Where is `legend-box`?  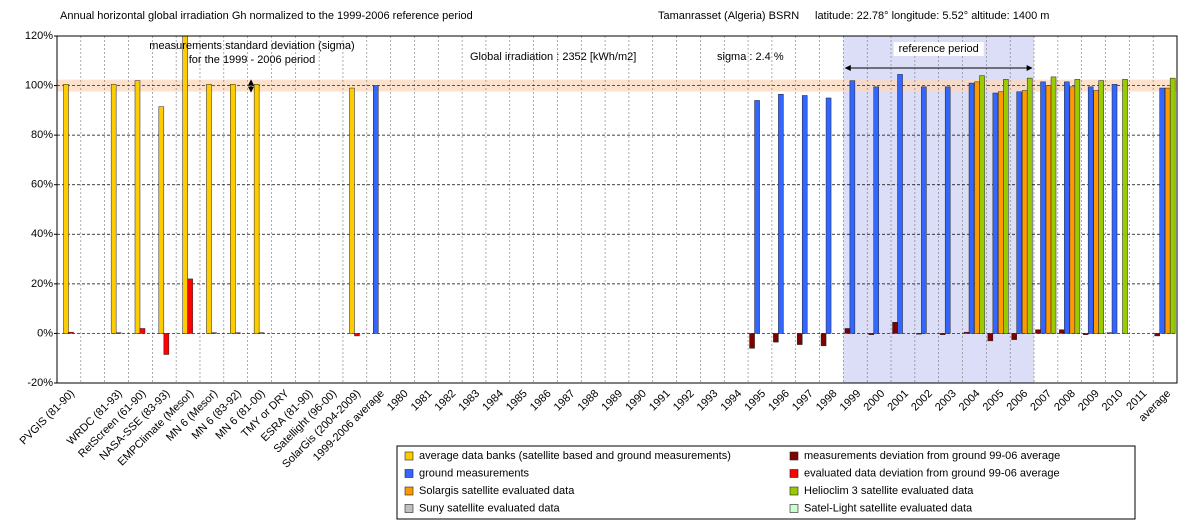
legend-box is located at coordinates (766, 482).